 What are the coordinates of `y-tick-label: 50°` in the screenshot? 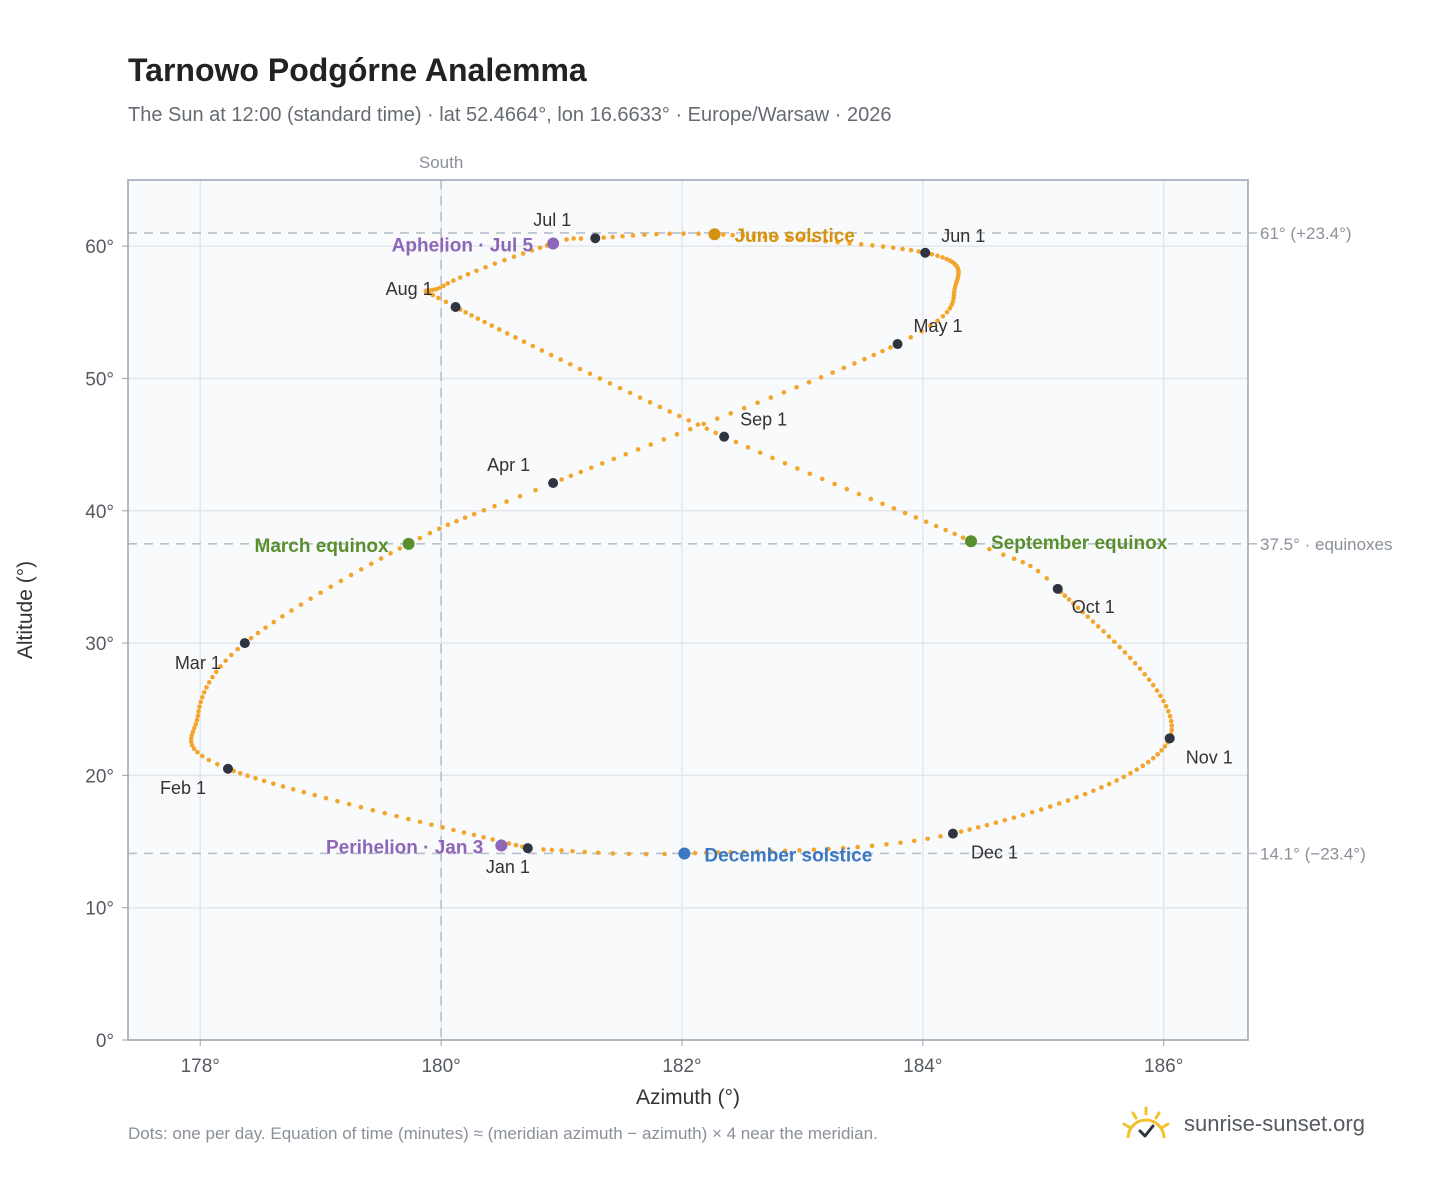 It's located at (99, 379).